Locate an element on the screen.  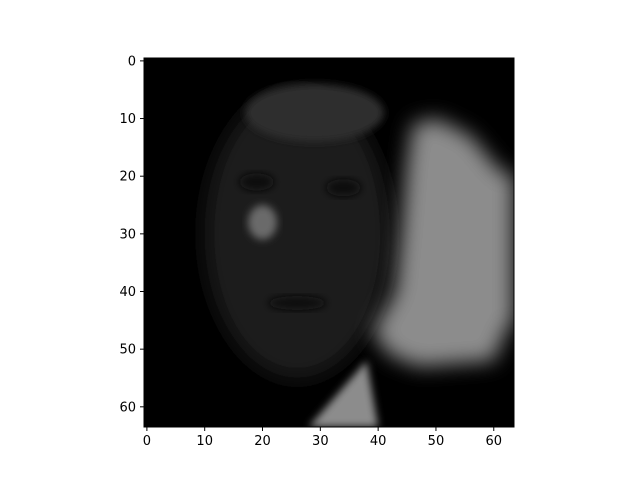
mouth-region is located at coordinates (297, 303).